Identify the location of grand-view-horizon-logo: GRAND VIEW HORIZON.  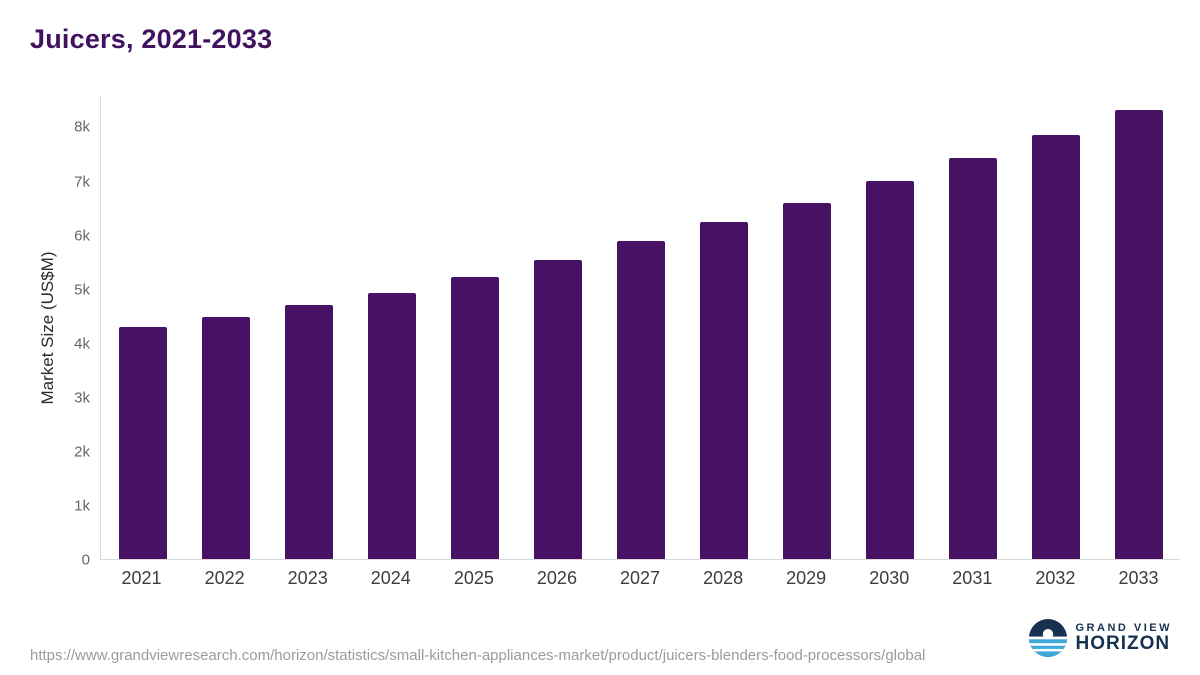
(1100, 638).